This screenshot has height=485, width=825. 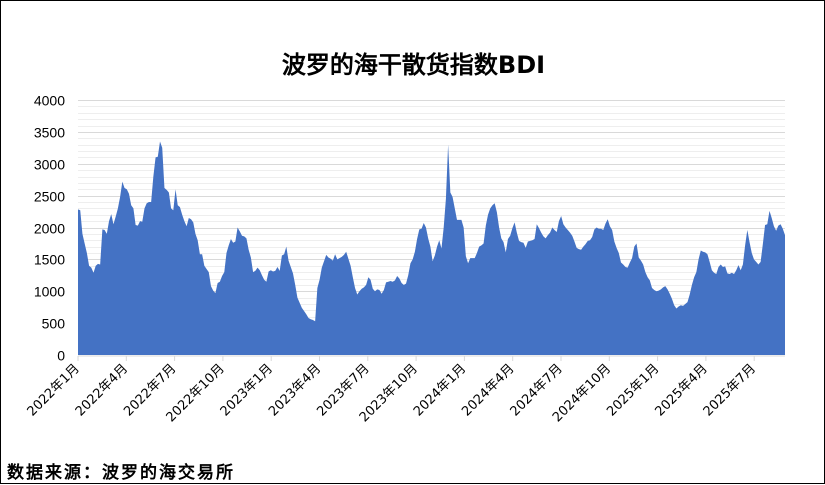 What do you see at coordinates (416, 358) in the screenshot?
I see `x-axis-ticks` at bounding box center [416, 358].